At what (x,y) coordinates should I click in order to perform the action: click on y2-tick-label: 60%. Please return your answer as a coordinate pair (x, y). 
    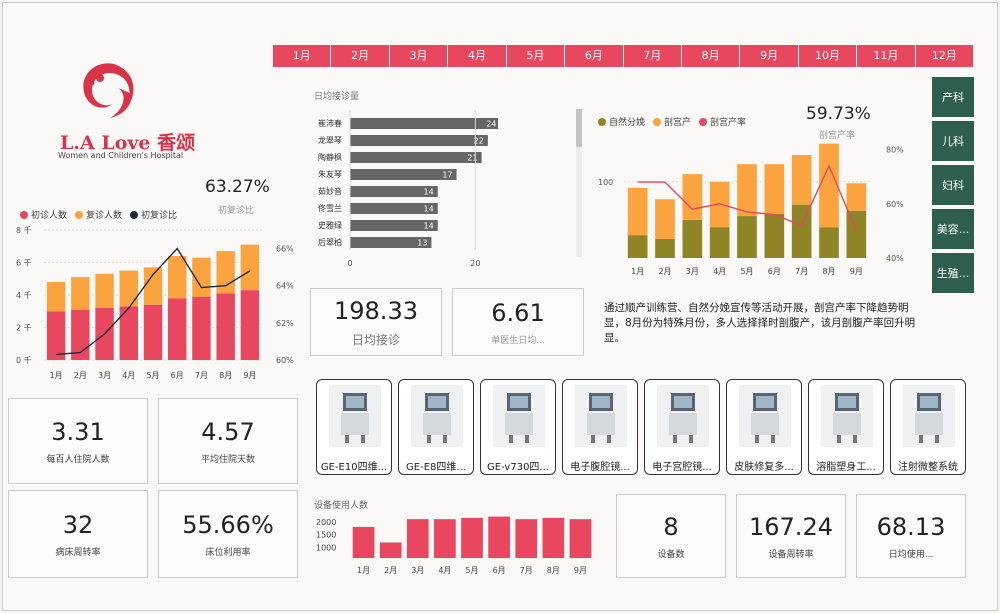
    Looking at the image, I should click on (285, 360).